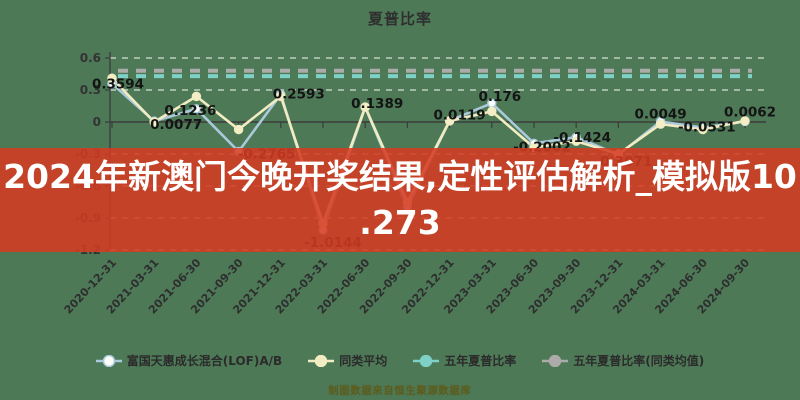 Image resolution: width=800 pixels, height=400 pixels. I want to click on legend-item-5y-sharpe-peer: 五年夏普比率(同类均值), so click(623, 360).